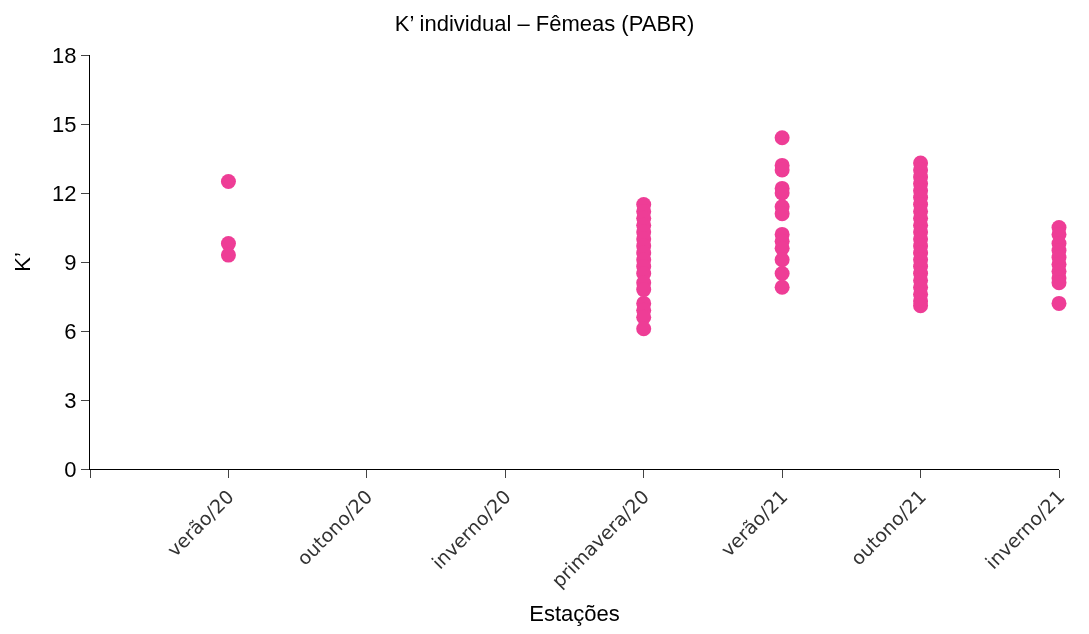 The image size is (1089, 634). Describe the element at coordinates (64, 124) in the screenshot. I see `y-tick-label: 15` at that location.